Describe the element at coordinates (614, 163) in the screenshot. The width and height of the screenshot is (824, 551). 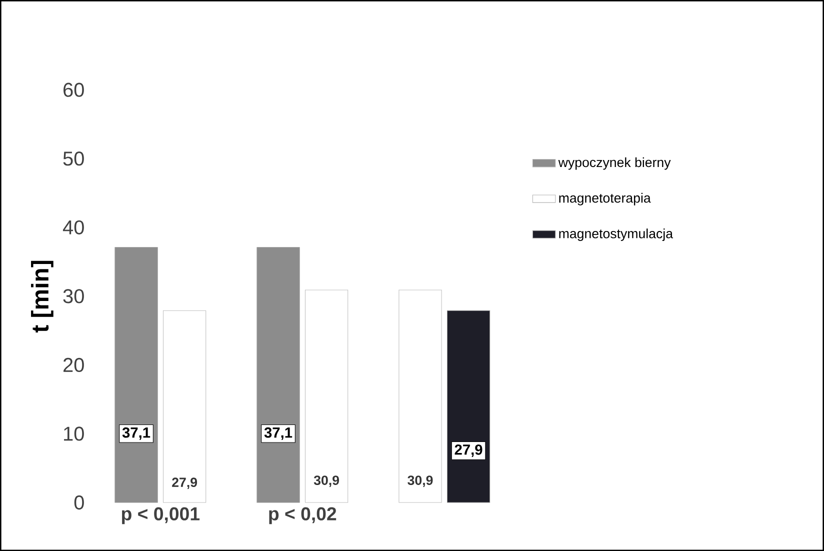
I see `legend-label: wypoczynek bierny` at that location.